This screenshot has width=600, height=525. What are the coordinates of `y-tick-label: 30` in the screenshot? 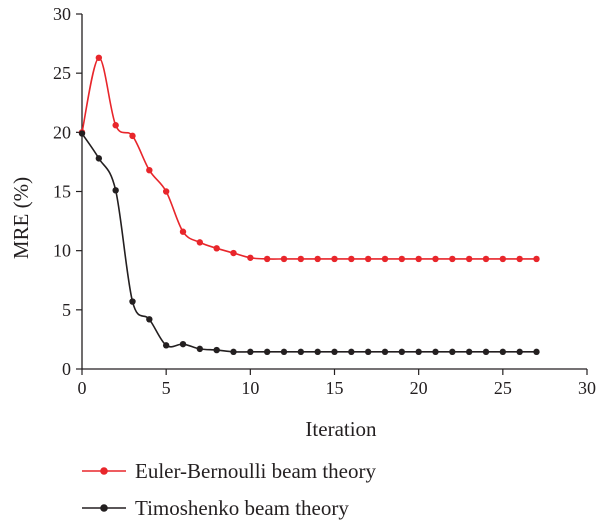 It's located at (62, 14).